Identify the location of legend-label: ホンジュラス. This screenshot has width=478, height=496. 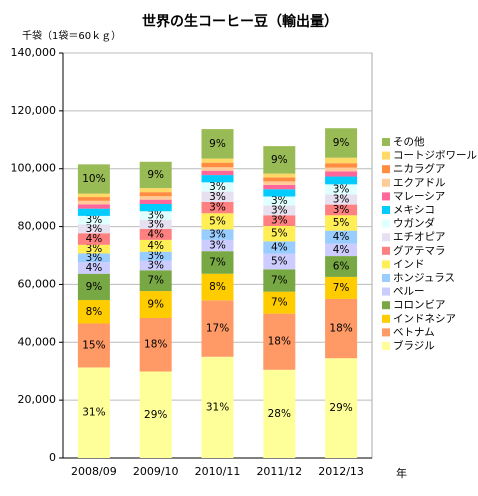
(424, 278).